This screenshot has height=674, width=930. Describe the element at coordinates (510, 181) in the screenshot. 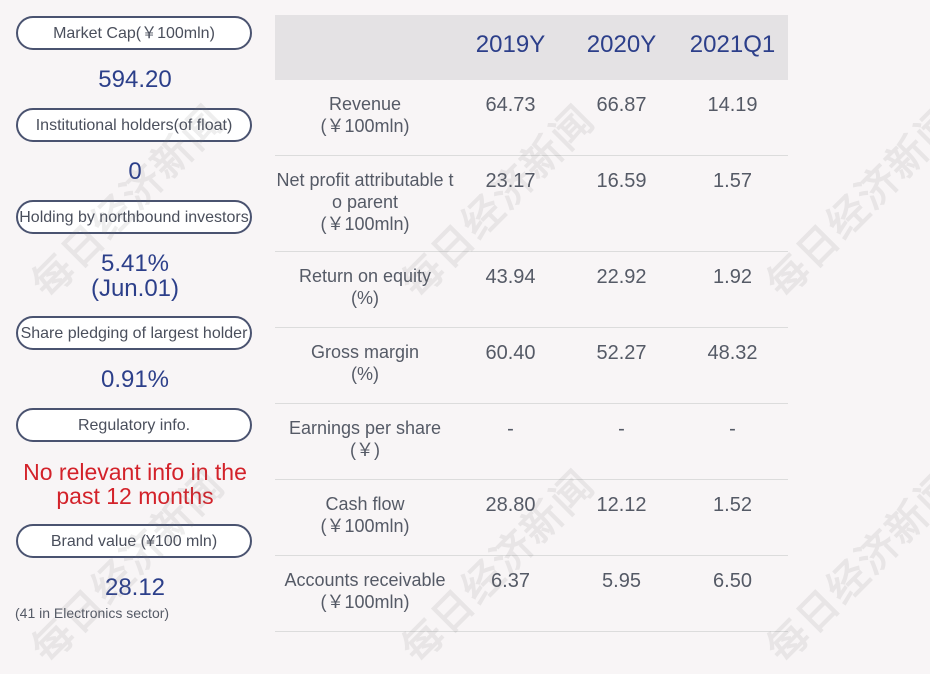

I see `table-cell: 23.17` at that location.